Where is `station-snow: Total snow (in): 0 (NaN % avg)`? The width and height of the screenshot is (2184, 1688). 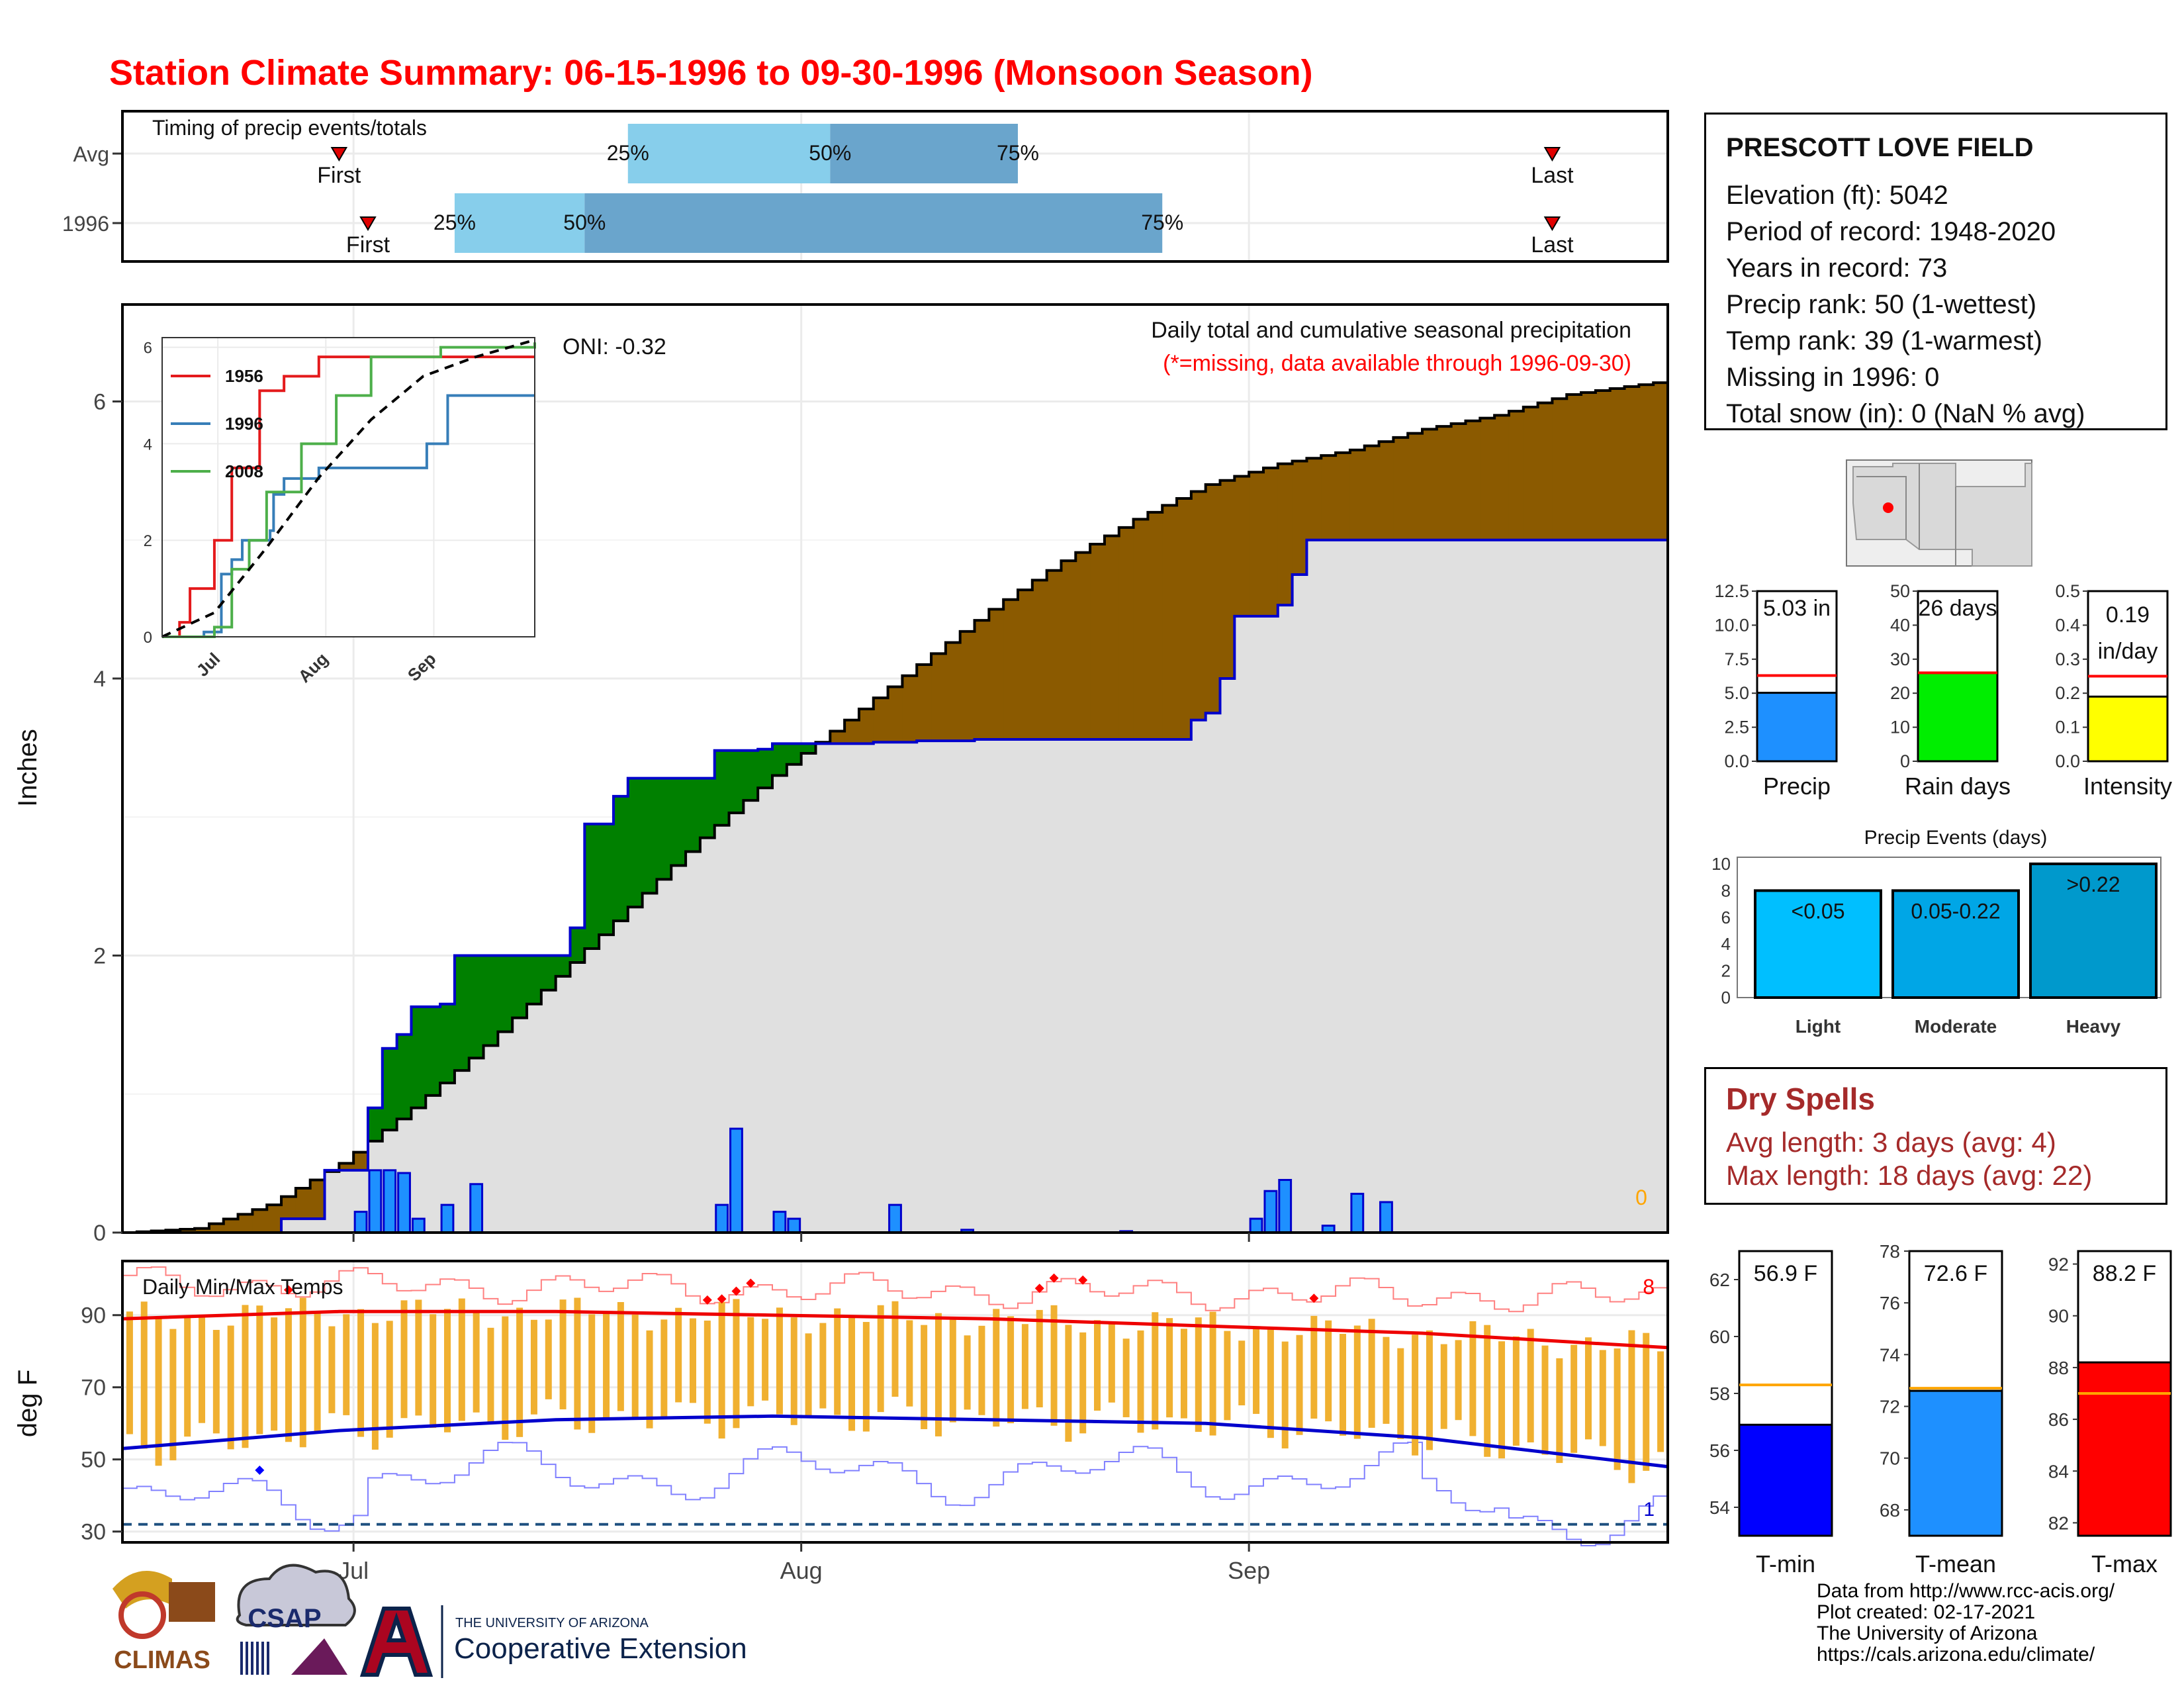 station-snow: Total snow (in): 0 (NaN % avg) is located at coordinates (1905, 413).